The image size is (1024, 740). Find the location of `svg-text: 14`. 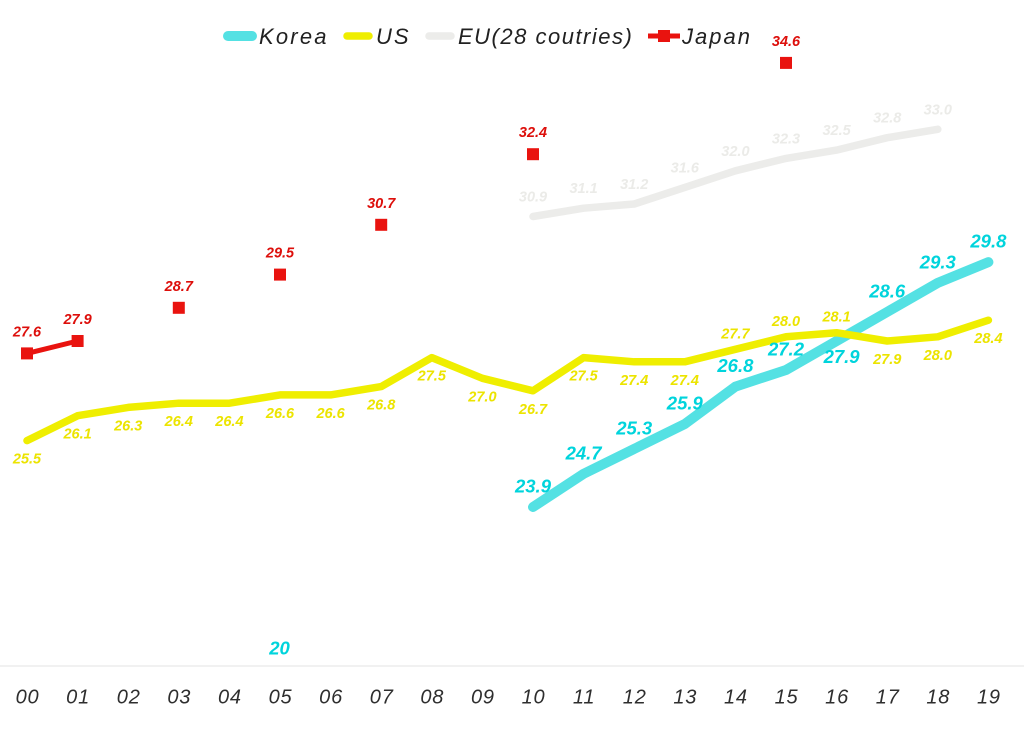

svg-text: 14 is located at coordinates (736, 698).